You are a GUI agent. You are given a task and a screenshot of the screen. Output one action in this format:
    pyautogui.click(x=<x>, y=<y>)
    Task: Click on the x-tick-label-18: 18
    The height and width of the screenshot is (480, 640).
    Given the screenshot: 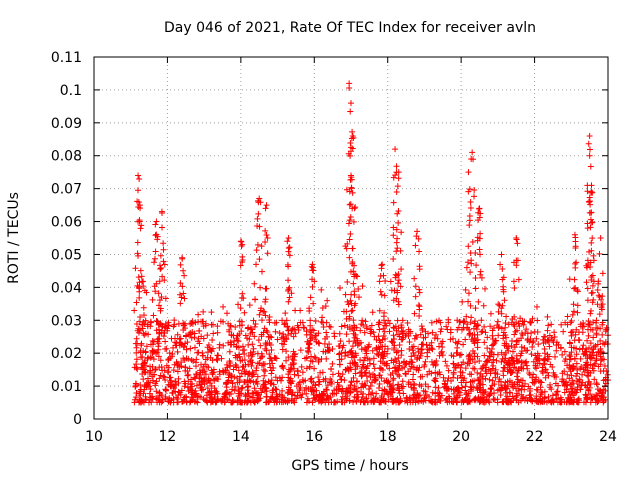 What is the action you would take?
    pyautogui.click(x=388, y=437)
    